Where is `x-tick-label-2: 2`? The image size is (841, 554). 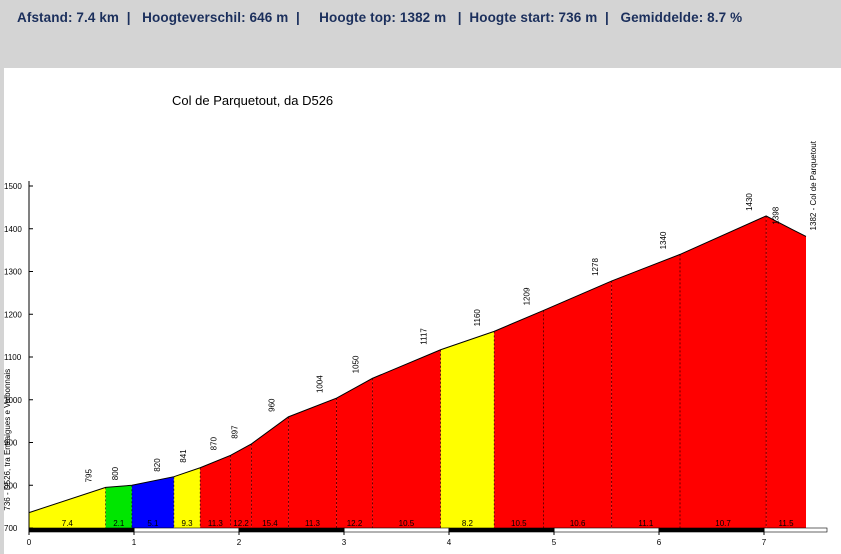 x-tick-label-2: 2 is located at coordinates (239, 542).